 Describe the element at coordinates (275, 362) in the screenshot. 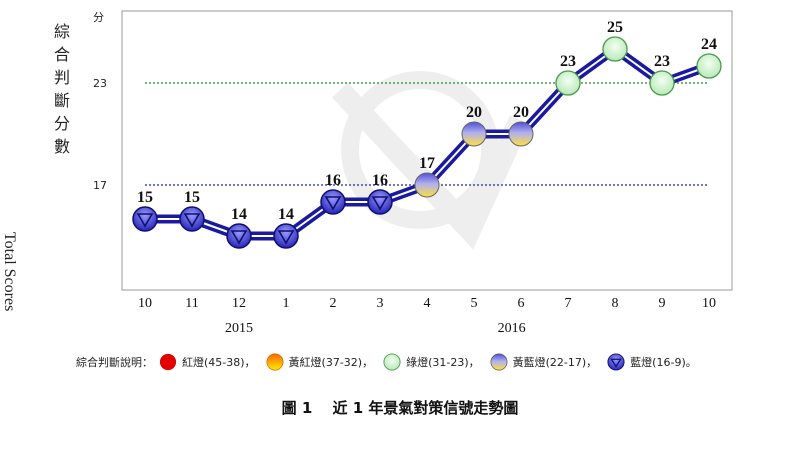

I see `yellow-red-light-icon` at that location.